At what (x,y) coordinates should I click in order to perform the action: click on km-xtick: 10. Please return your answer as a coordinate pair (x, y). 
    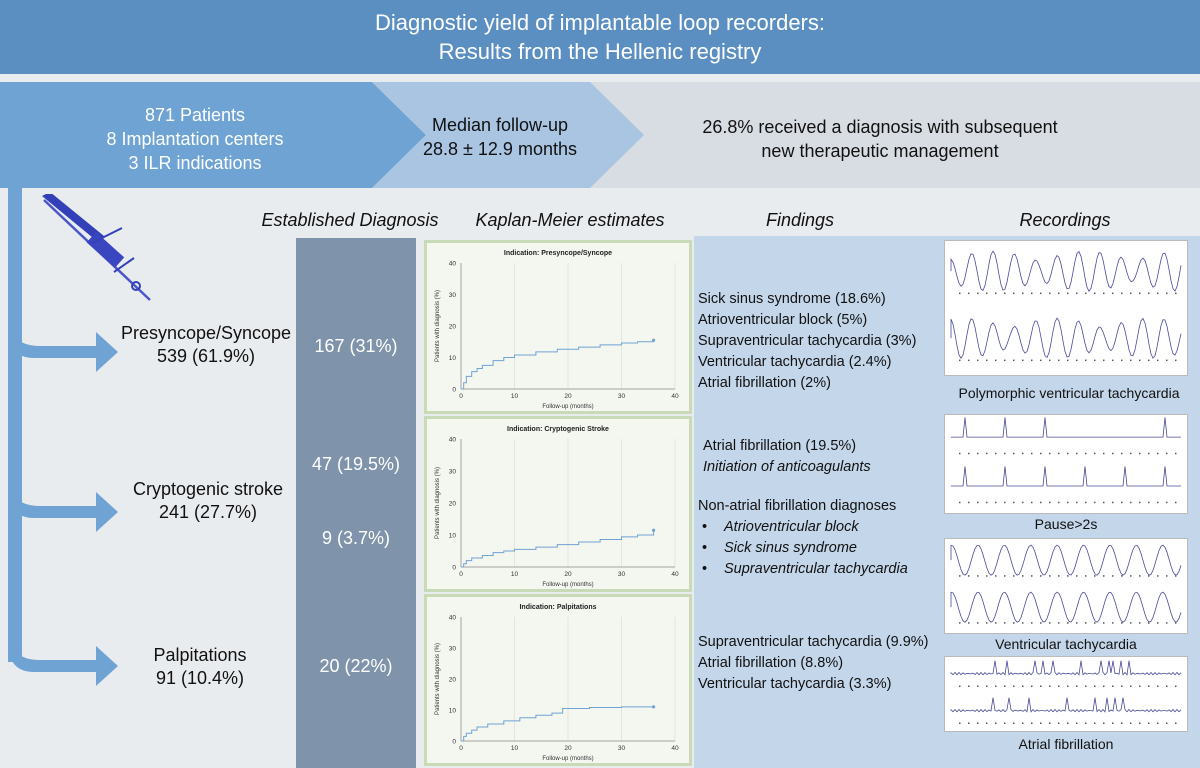
    Looking at the image, I should click on (515, 574).